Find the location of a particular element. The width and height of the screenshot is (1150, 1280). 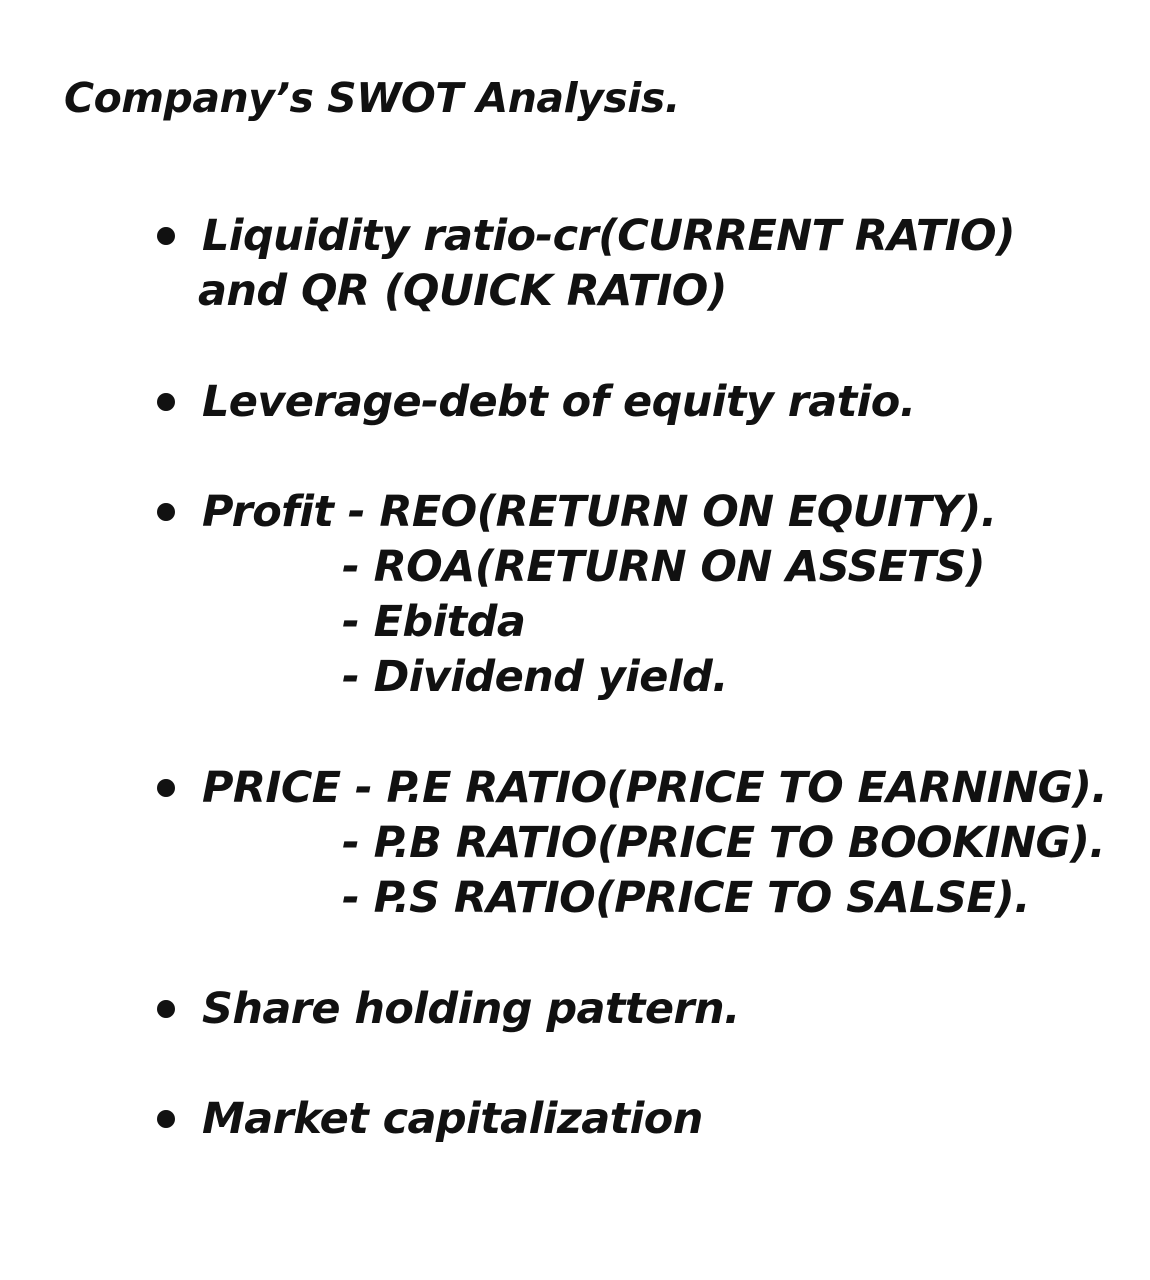

list-item-subline: - P.S RATIO(PRICE TO SALSE). is located at coordinates (686, 898).